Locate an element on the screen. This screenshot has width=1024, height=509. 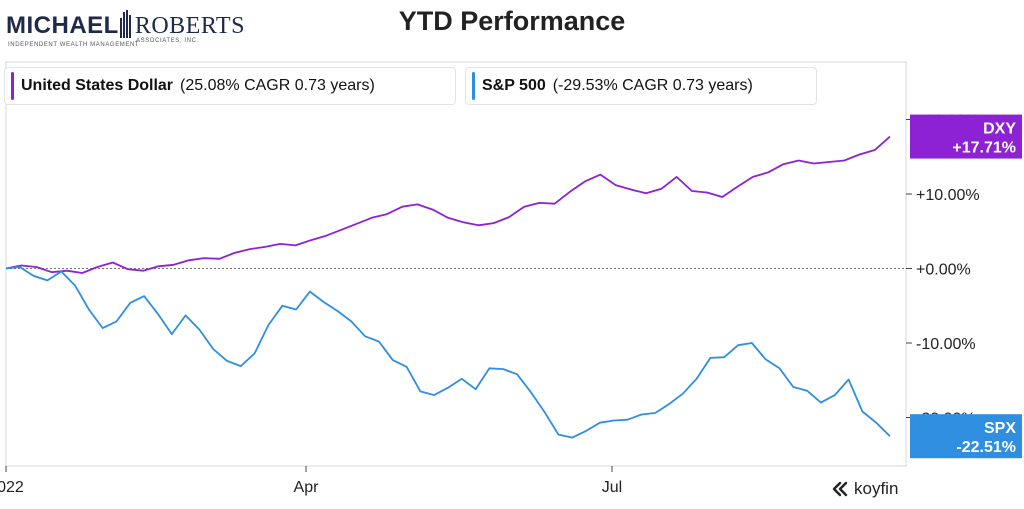
logo-tagline-left: INDEPENDENT WEALTH MANAGEMENT is located at coordinates (74, 45).